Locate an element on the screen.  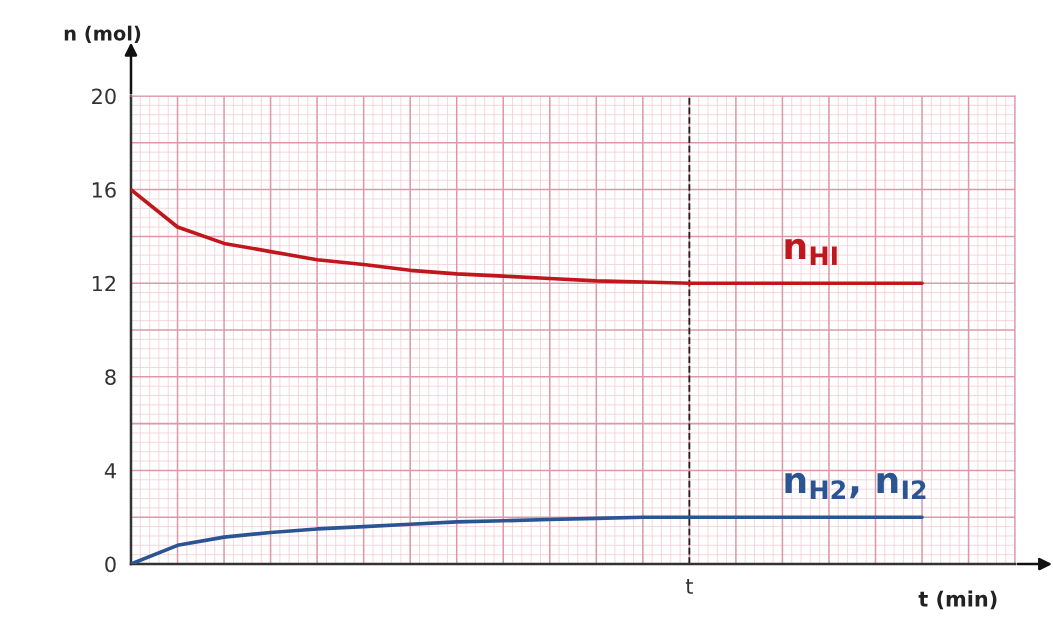
x-axis-title: t (min) is located at coordinates (957, 600).